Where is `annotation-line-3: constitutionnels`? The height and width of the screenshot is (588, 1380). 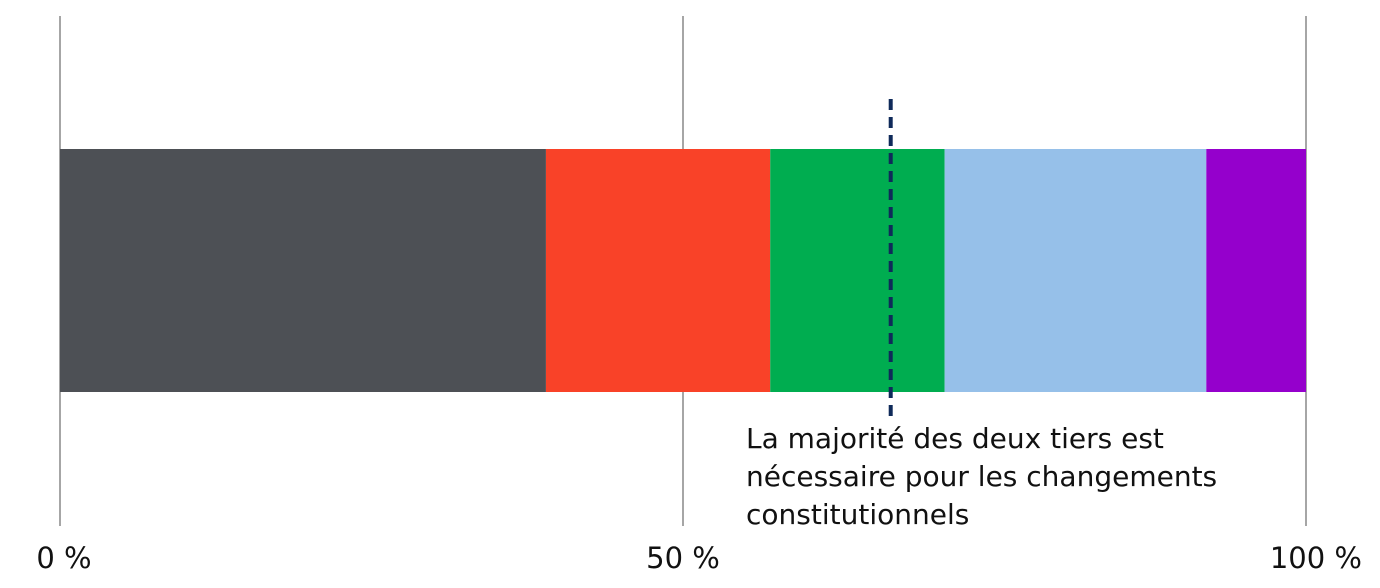 annotation-line-3: constitutionnels is located at coordinates (857, 514).